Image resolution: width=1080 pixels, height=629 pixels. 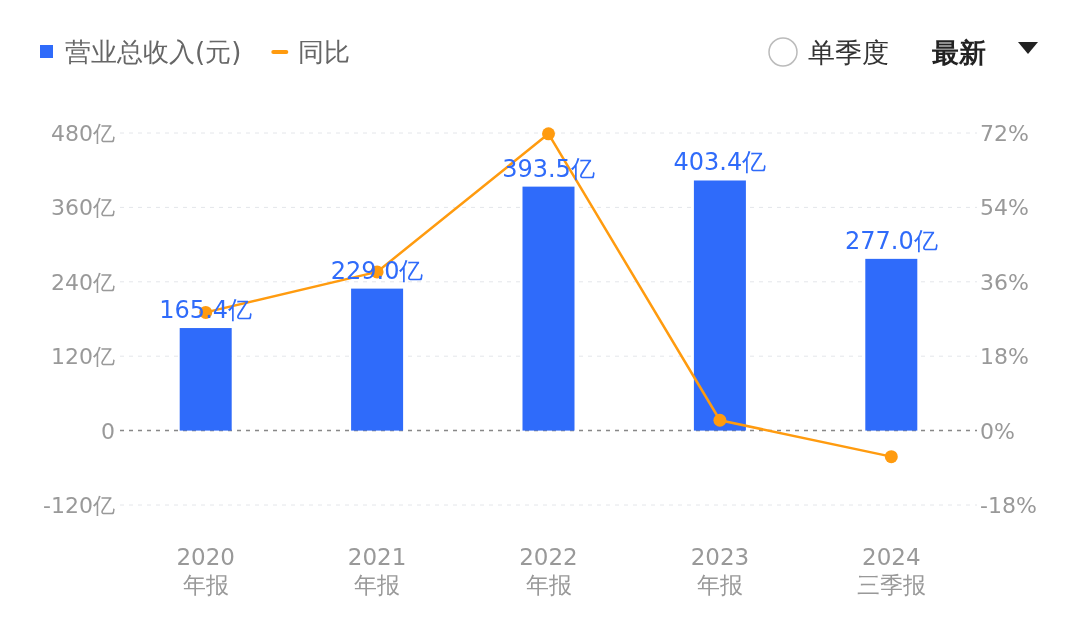 What do you see at coordinates (997, 431) in the screenshot?
I see `y2-tick-label: 0%` at bounding box center [997, 431].